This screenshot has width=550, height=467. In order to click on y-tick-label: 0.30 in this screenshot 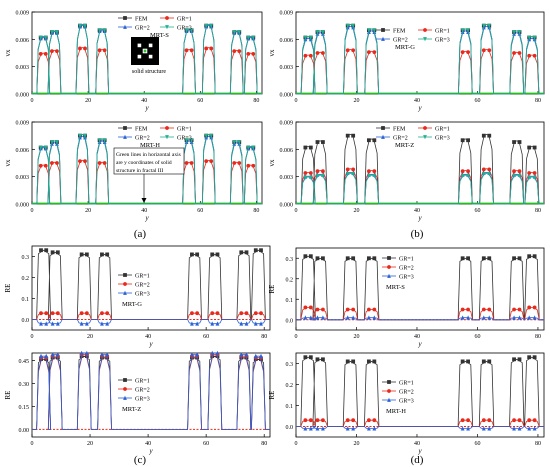, I will do `click(24, 385)`.